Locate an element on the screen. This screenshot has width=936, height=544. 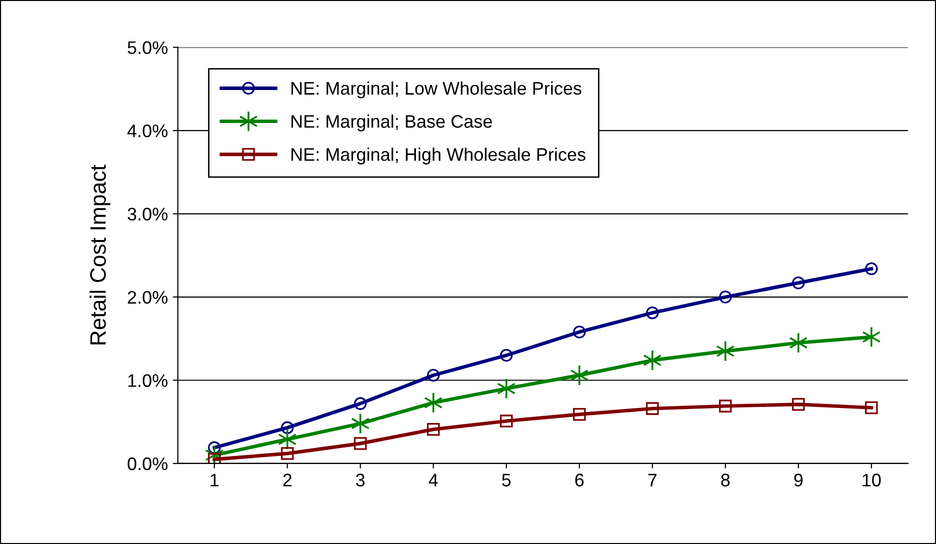
x-tick-label: 10 is located at coordinates (871, 480).